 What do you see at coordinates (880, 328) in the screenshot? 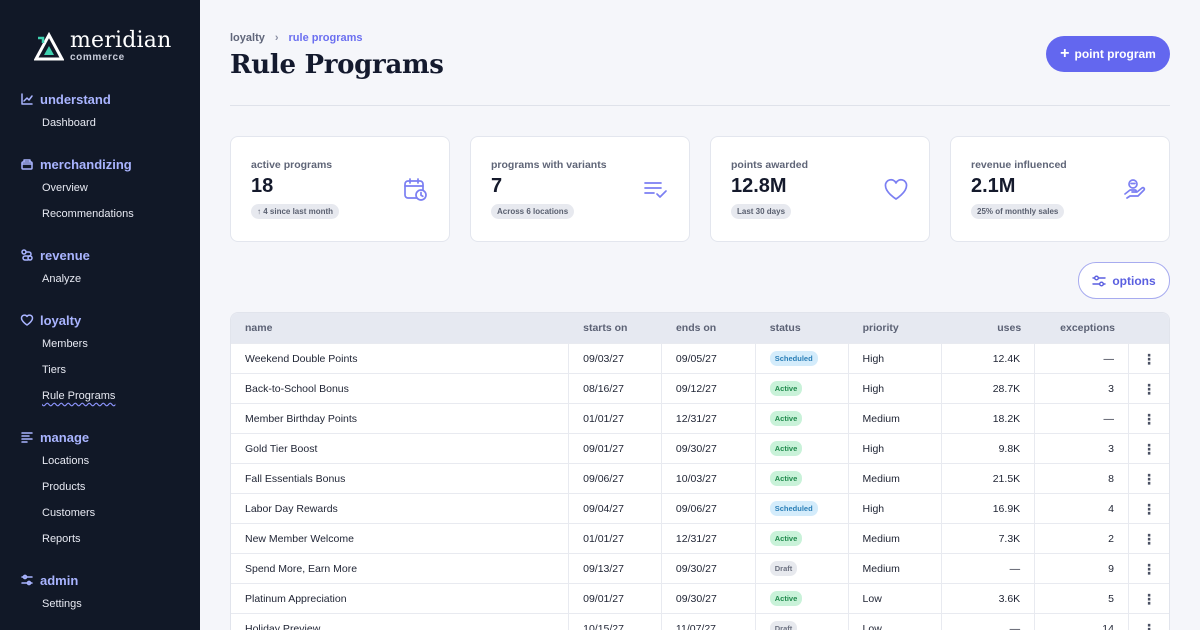
I see `col-header-priority: priority` at bounding box center [880, 328].